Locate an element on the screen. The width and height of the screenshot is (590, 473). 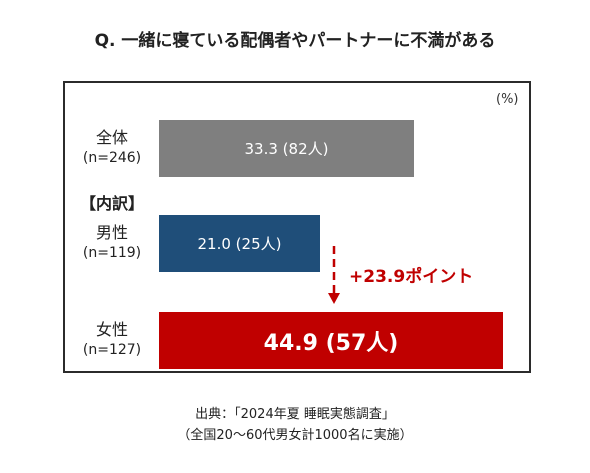
difference-annotation: +23.9ポイント is located at coordinates (411, 277).